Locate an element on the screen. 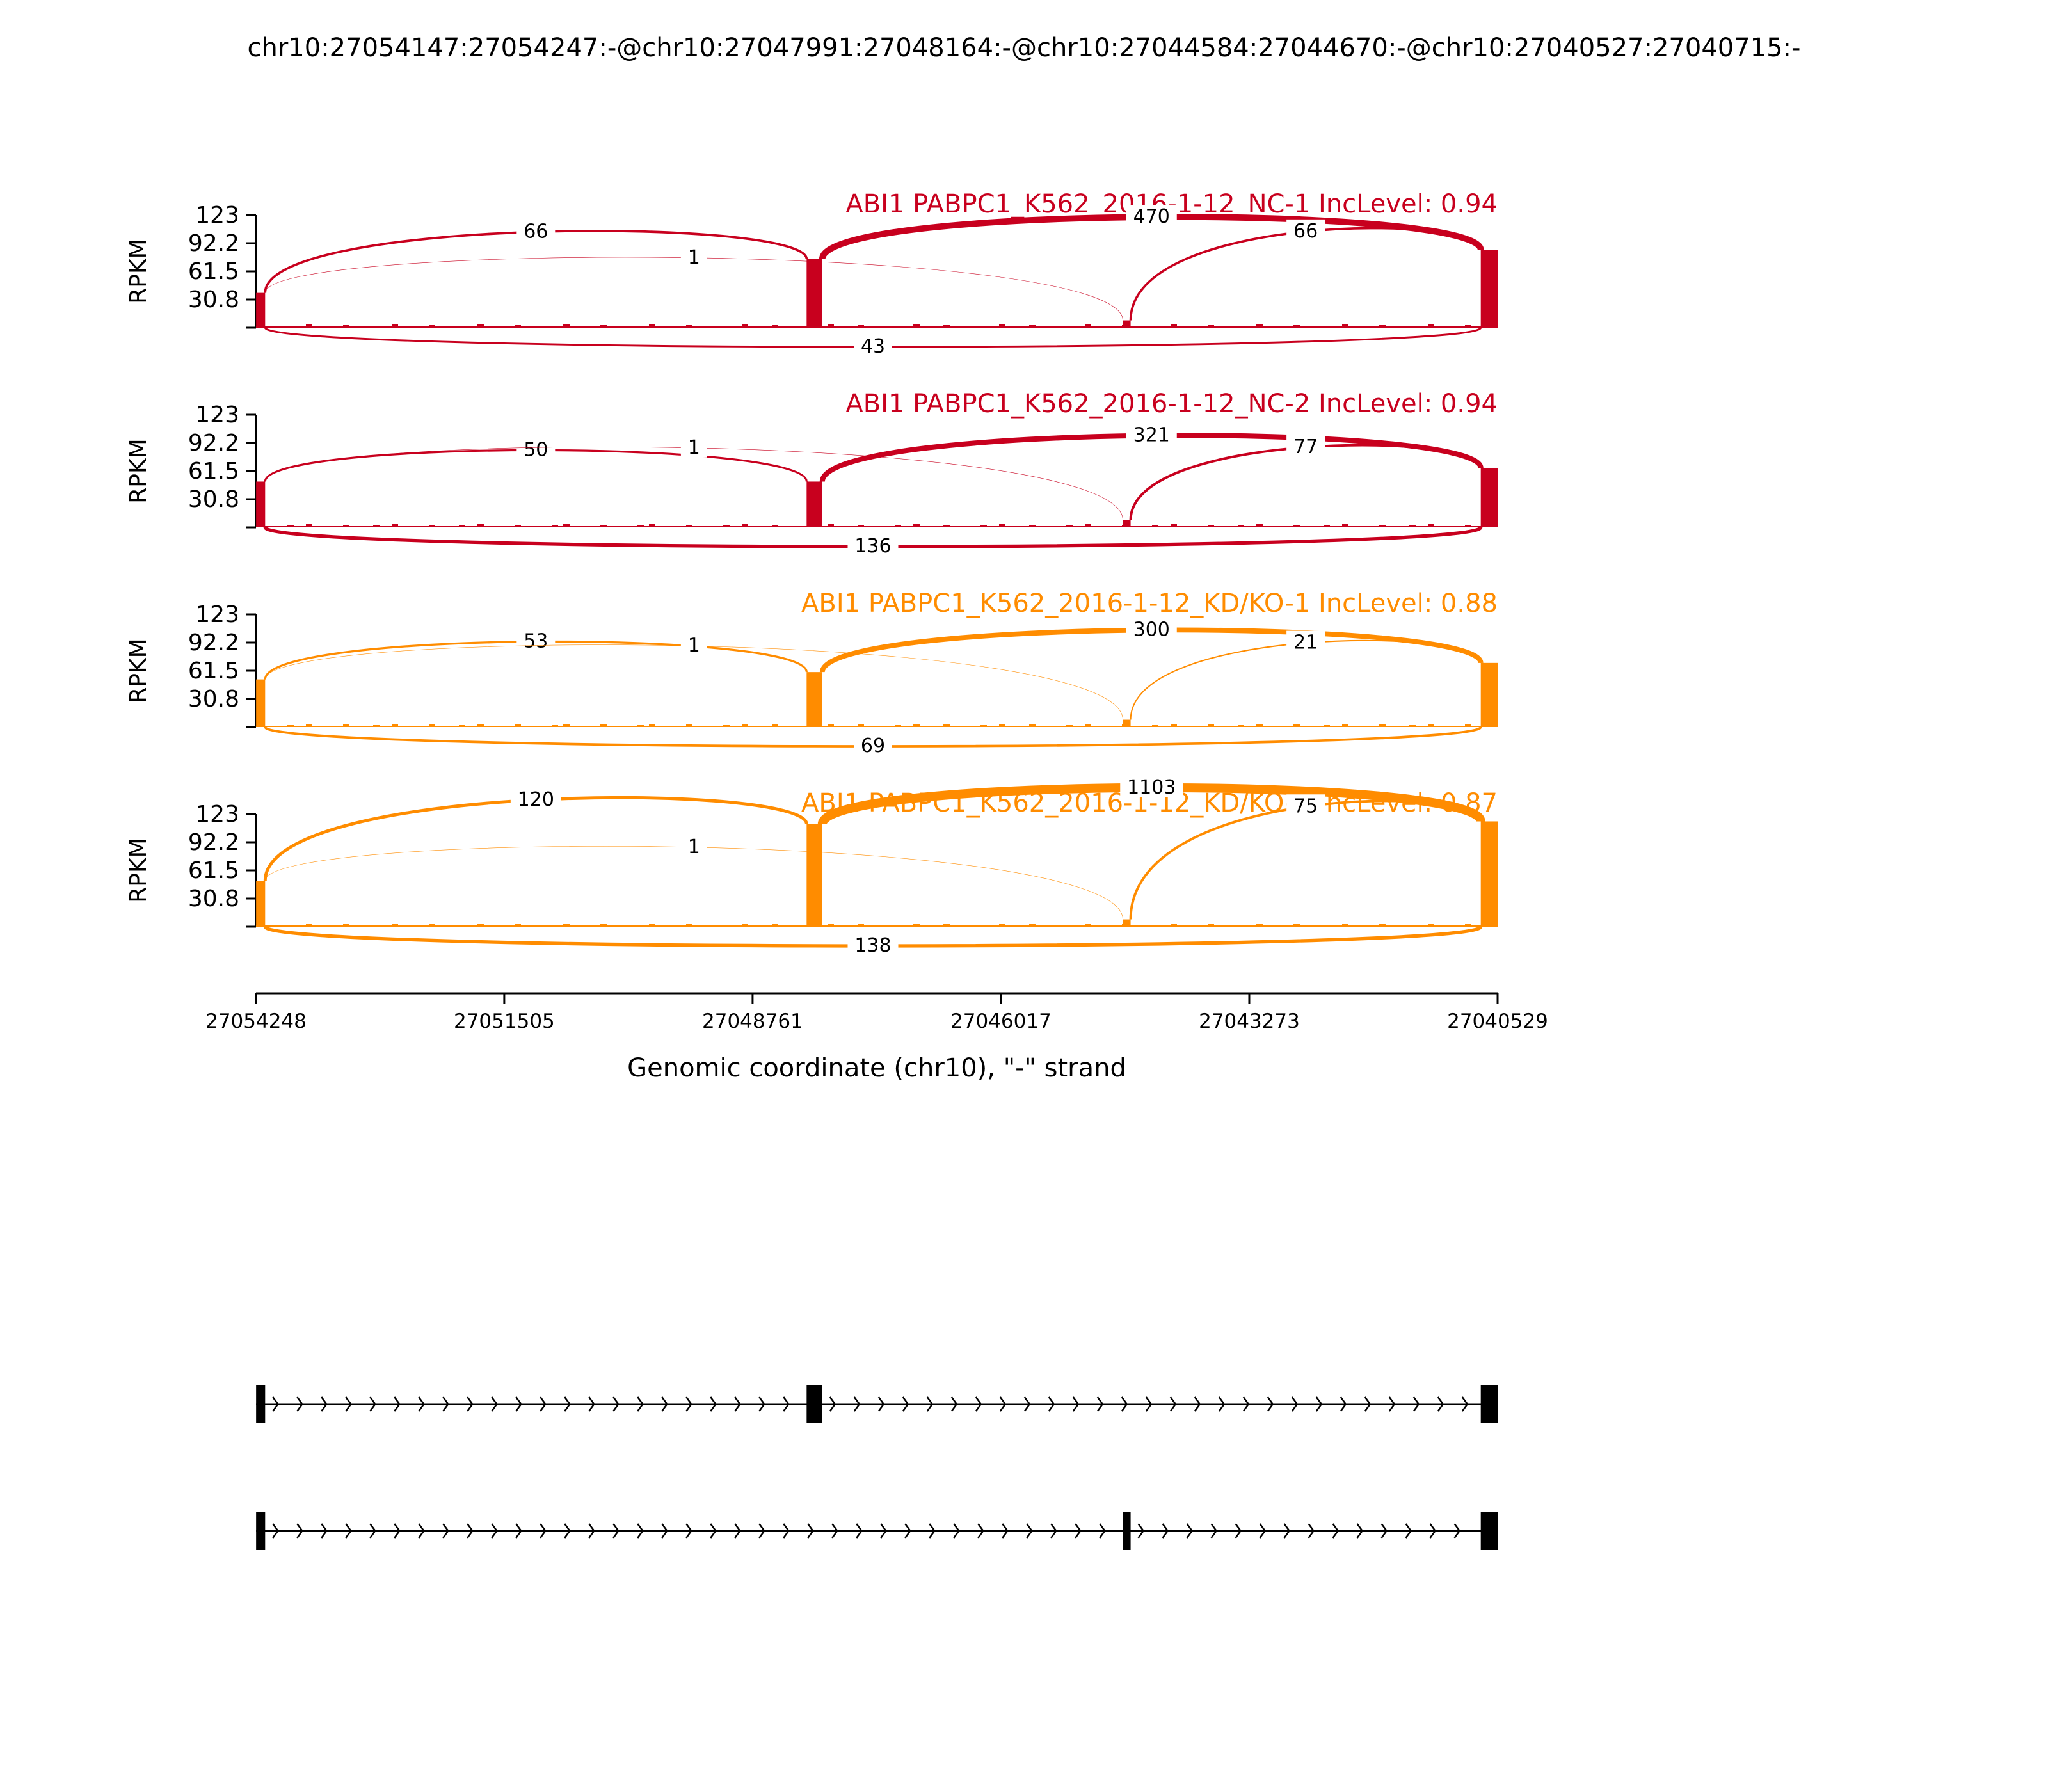 The width and height of the screenshot is (2048, 1792). junction-count-label: 75 is located at coordinates (1305, 806).